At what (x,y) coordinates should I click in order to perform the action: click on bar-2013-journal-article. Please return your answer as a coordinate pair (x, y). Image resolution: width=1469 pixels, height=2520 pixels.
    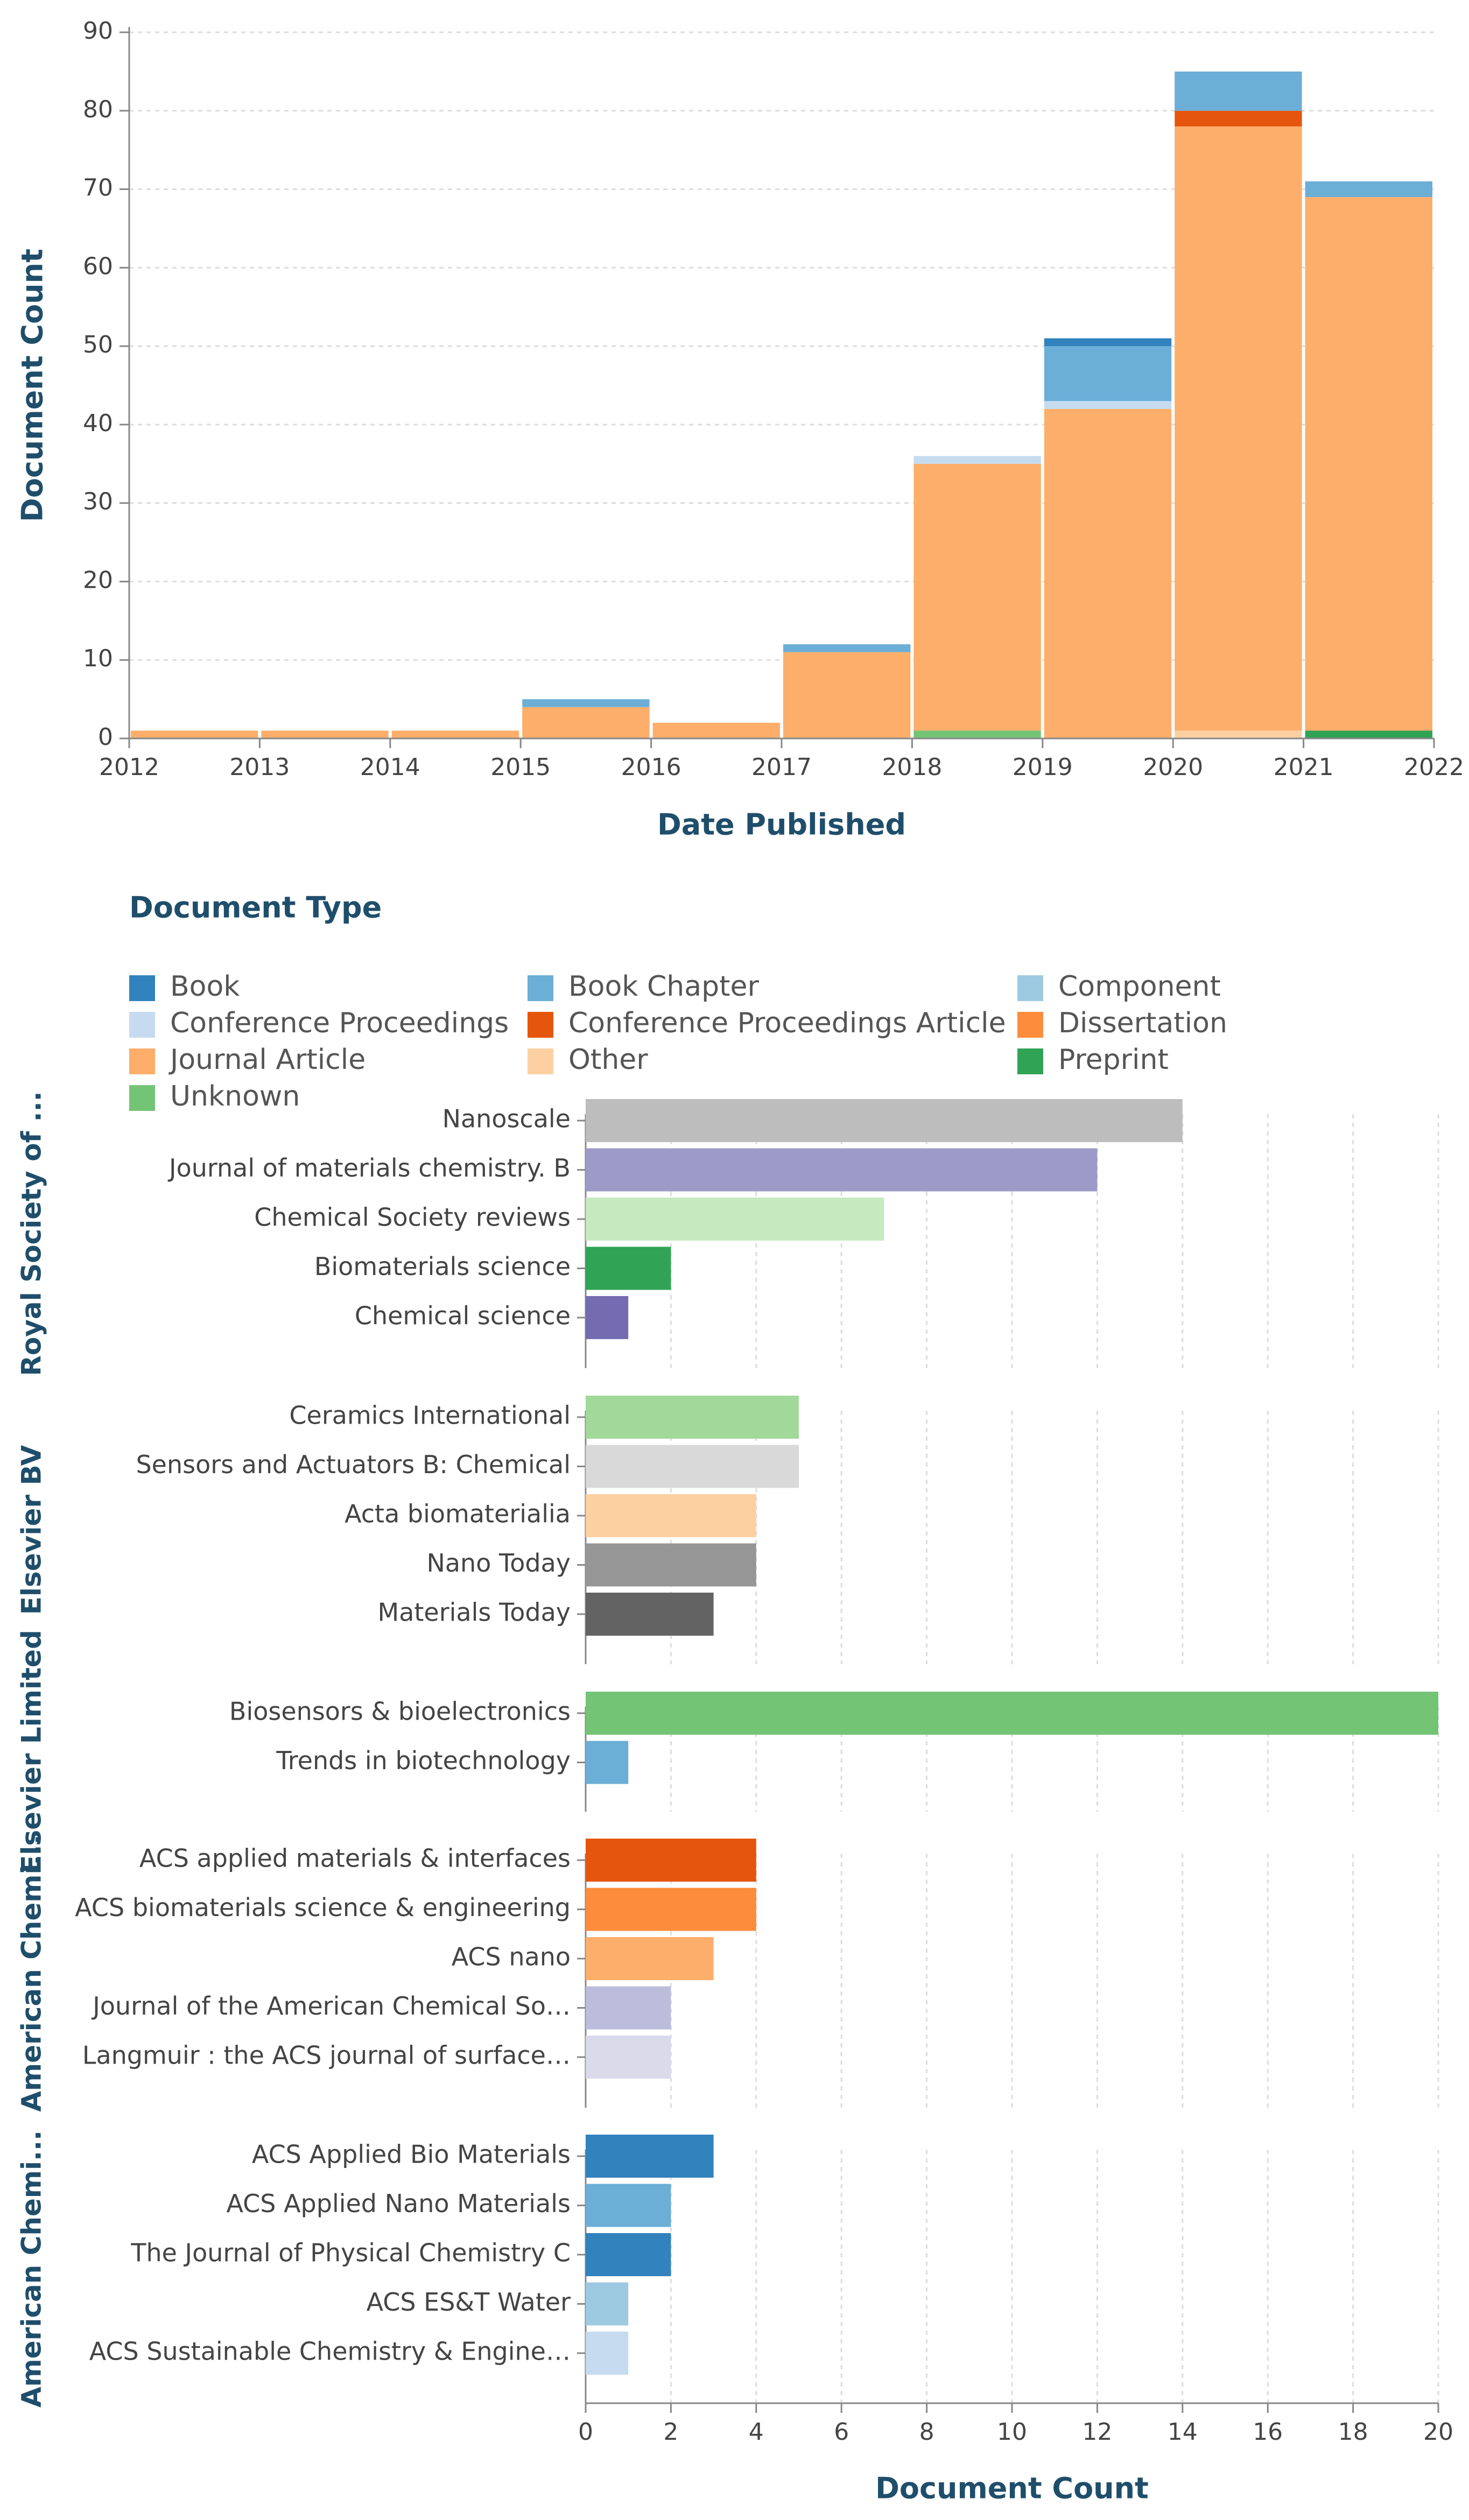
    Looking at the image, I should click on (325, 734).